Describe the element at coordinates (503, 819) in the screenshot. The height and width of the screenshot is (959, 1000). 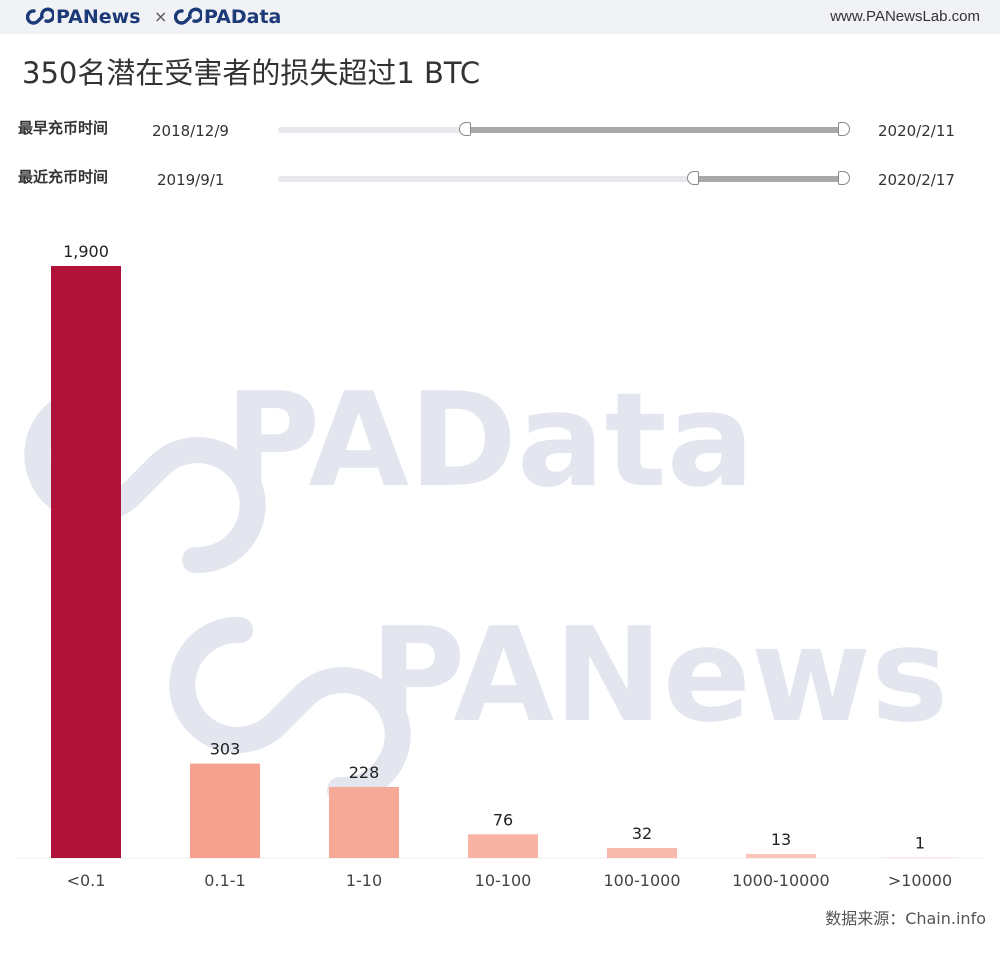
I see `bar-value-label: 76` at that location.